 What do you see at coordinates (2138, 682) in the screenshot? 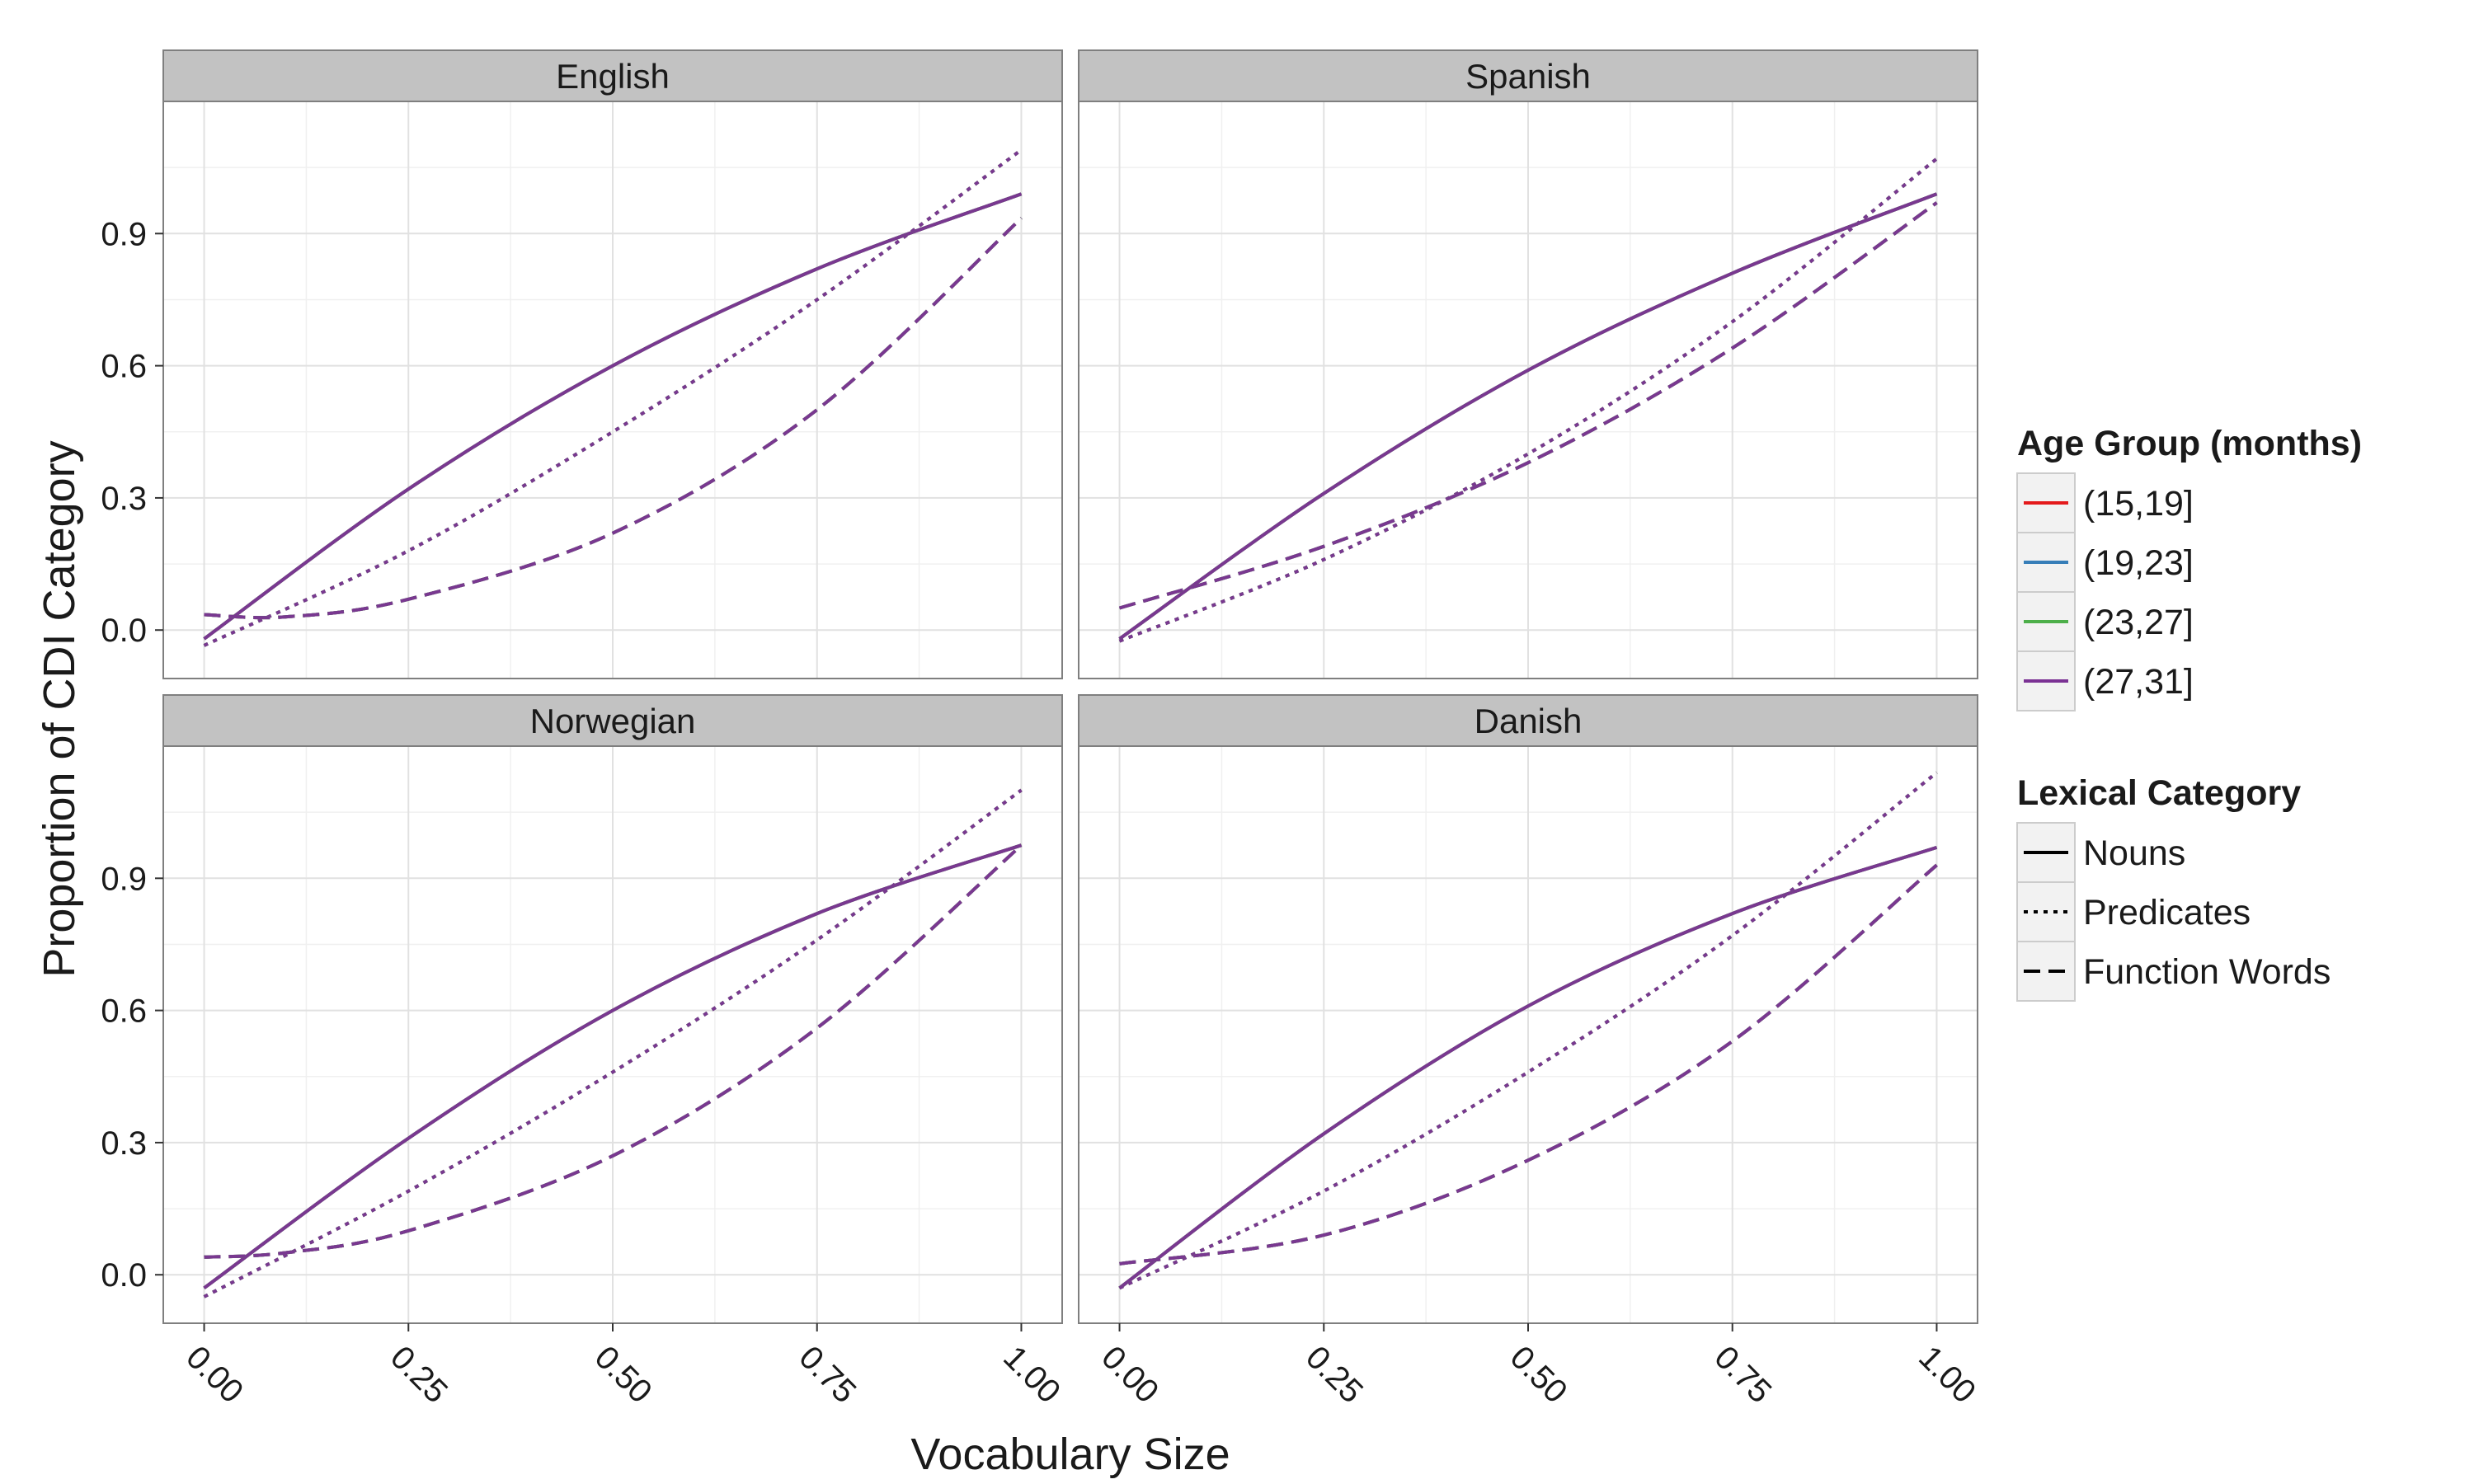
I see `legend-label: (27,31]` at bounding box center [2138, 682].